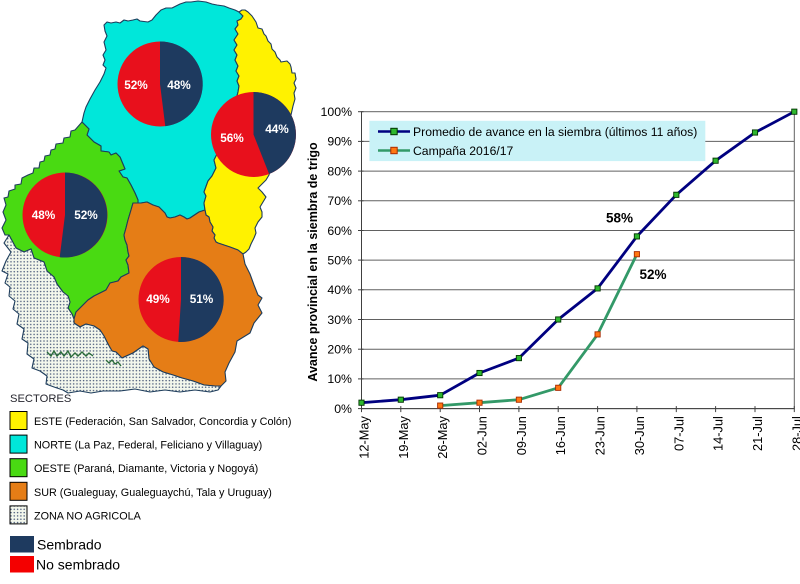 The image size is (800, 584). Describe the element at coordinates (78, 565) in the screenshot. I see `svg-text: No sembrado` at that location.